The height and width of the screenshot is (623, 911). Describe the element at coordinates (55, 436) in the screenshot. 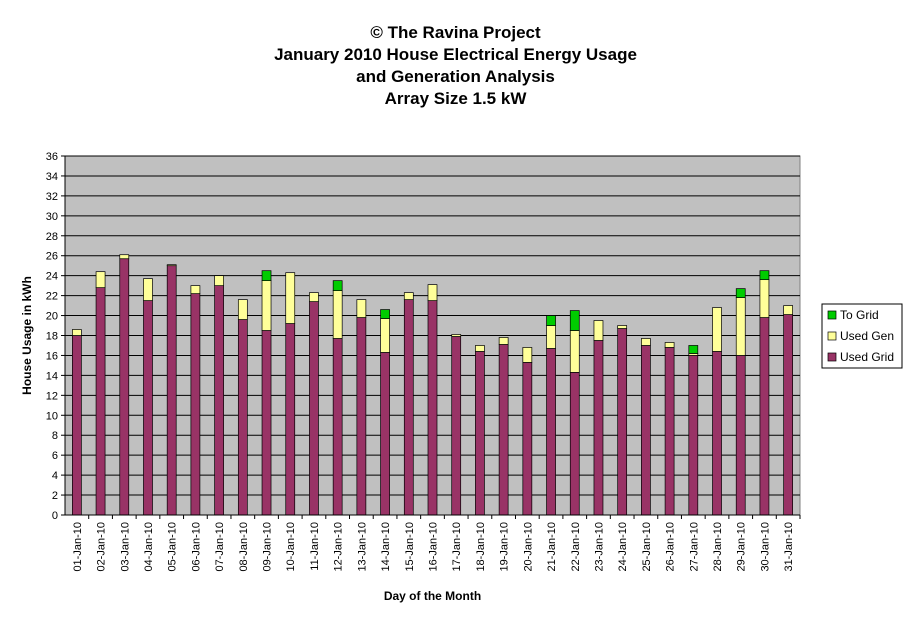

I see `y-tick-label: 8` at that location.